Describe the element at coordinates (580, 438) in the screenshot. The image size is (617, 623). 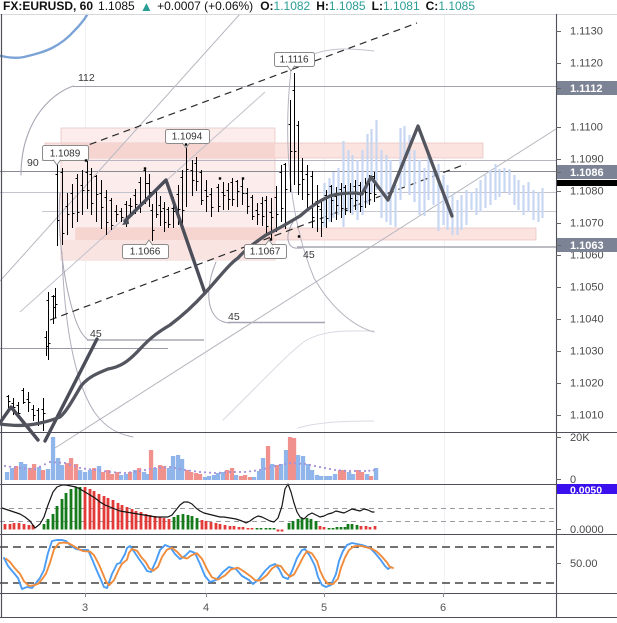
I see `svg-text: 20K` at that location.